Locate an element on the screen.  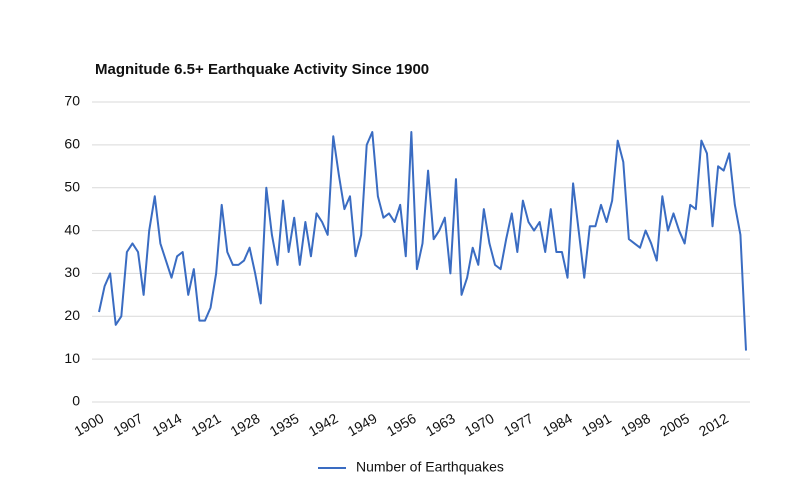
y-tick-label: 60 is located at coordinates (72, 144).